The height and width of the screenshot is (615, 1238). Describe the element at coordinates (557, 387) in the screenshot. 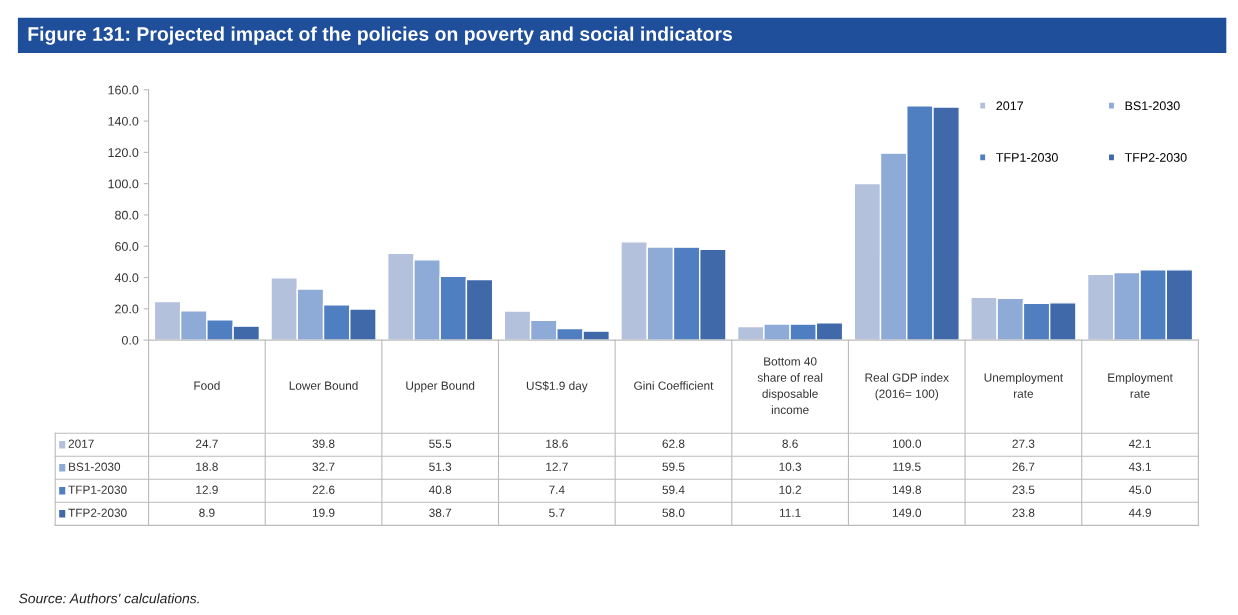

I see `x-tick-label: US$1.9 day` at that location.